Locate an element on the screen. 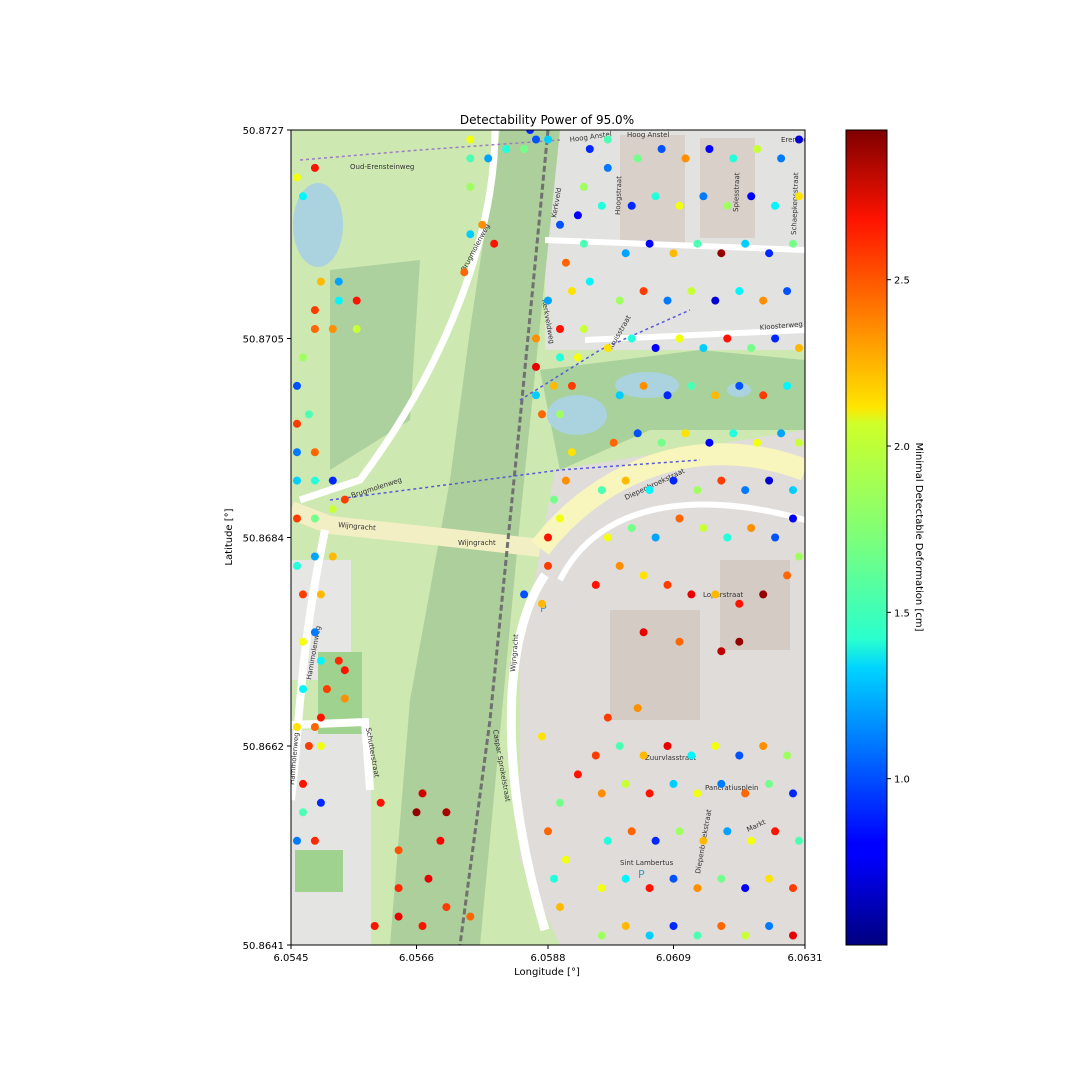  colorbar-tick-label: 2.0 is located at coordinates (902, 447).